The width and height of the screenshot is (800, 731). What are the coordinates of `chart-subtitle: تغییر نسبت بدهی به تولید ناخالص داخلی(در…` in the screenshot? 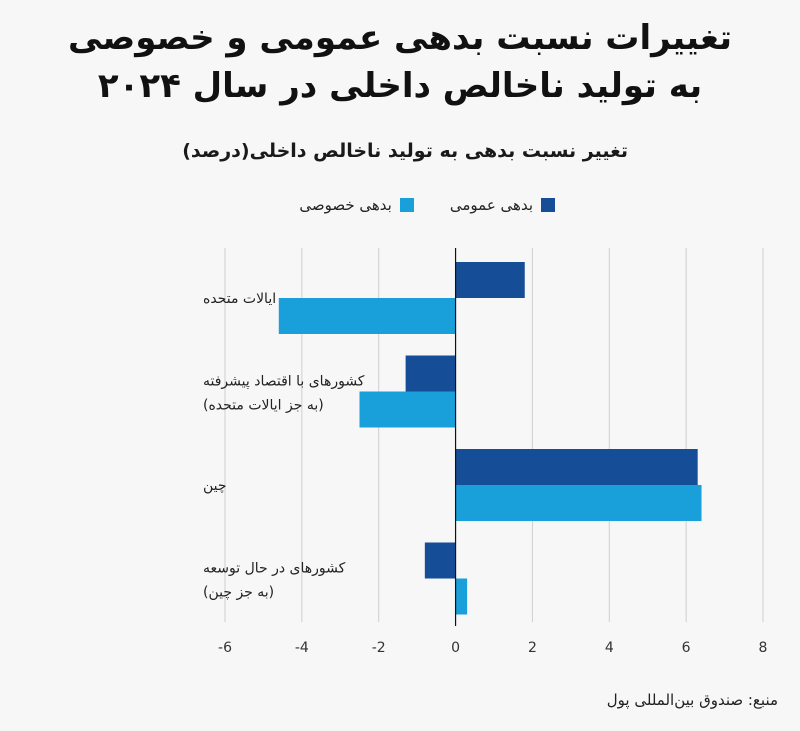 It's located at (405, 151).